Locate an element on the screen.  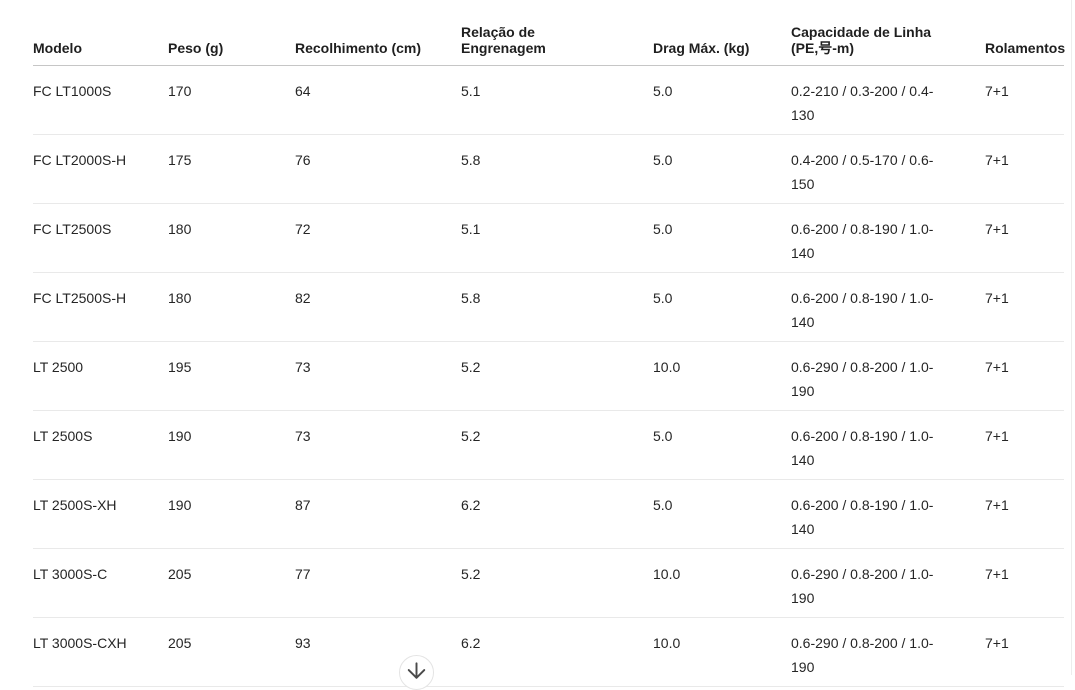
column-header-label: Modelo is located at coordinates (57, 48).